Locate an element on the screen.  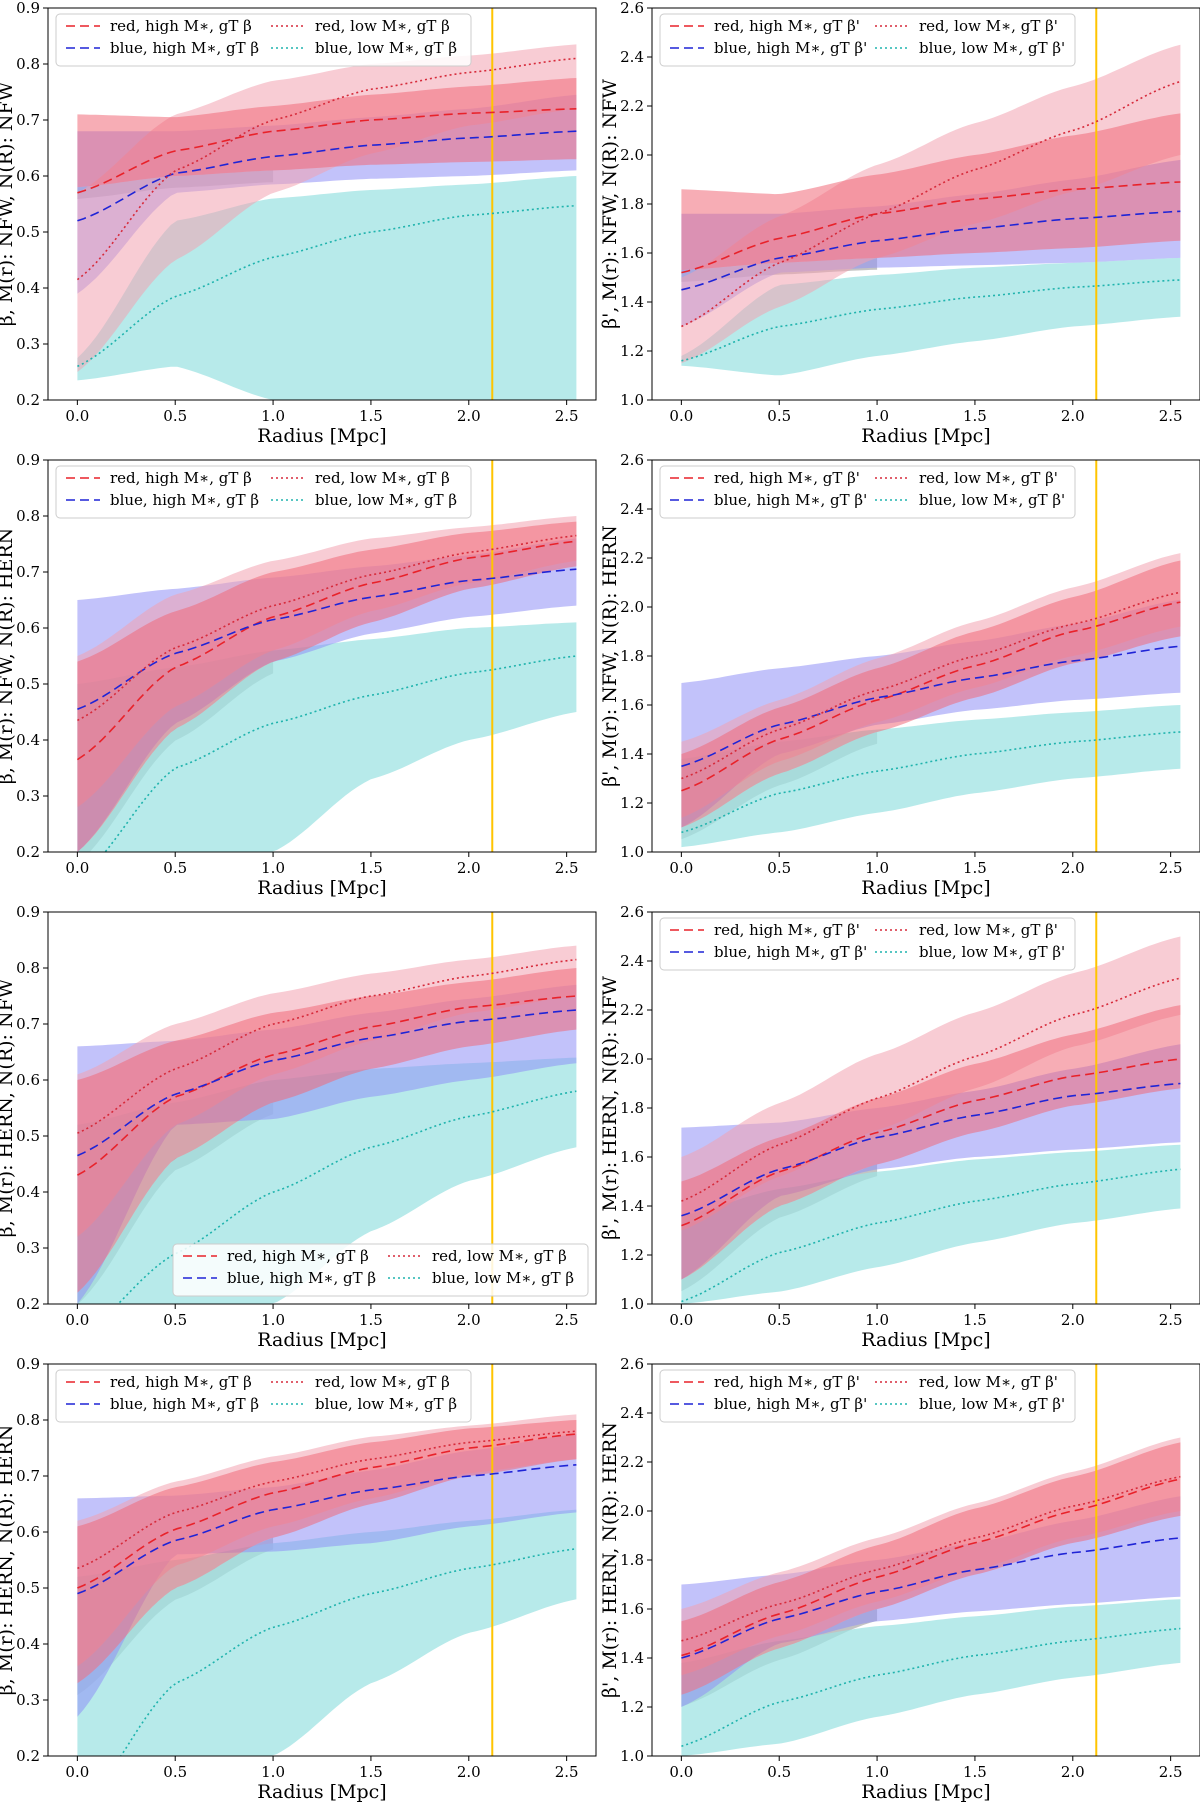
y-tick-label: 0.4 is located at coordinates (28, 1192).